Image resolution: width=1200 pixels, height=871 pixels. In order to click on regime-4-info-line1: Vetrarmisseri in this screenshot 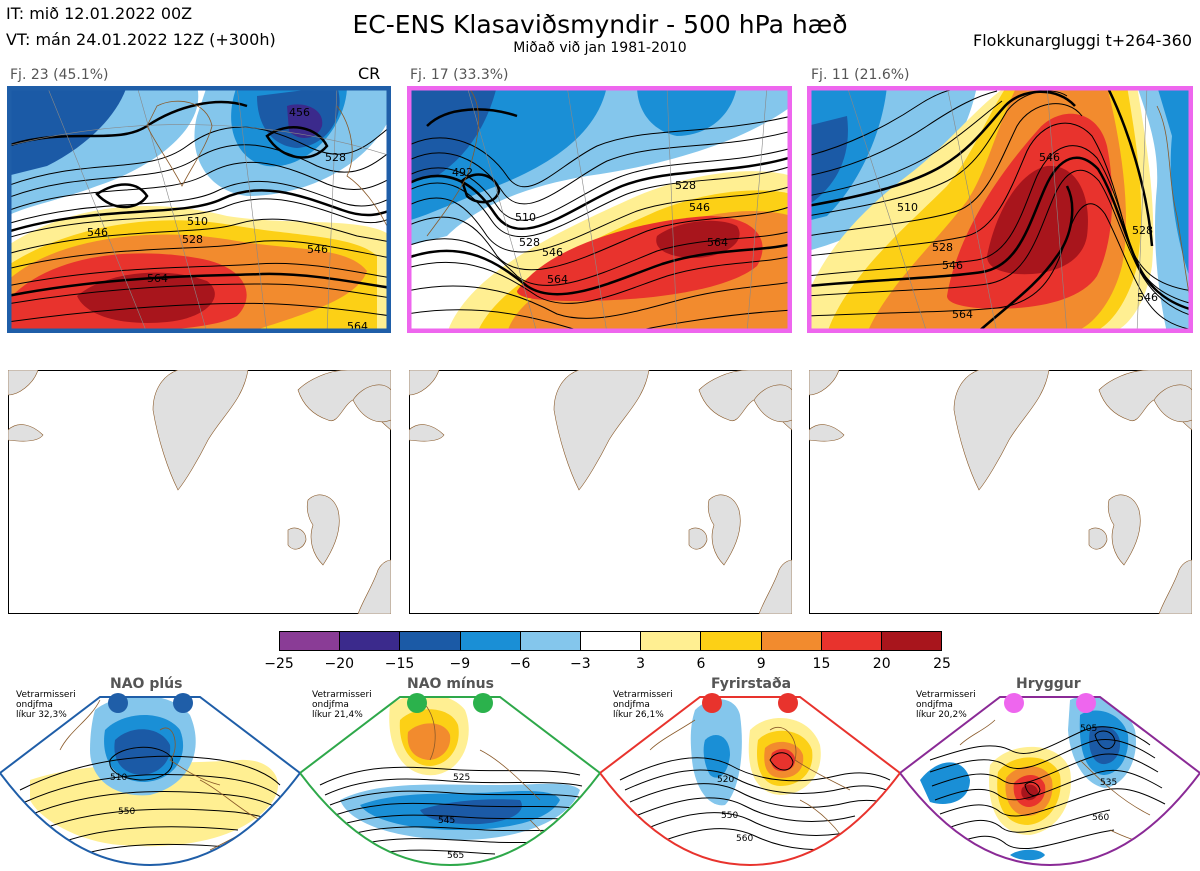, I will do `click(946, 695)`.